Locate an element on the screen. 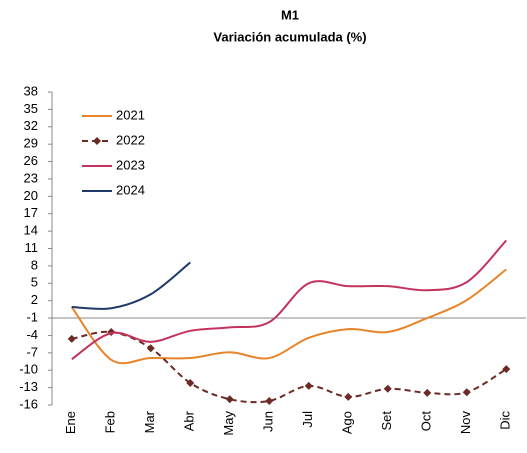 This screenshot has height=453, width=527. y-tick-label: 5 is located at coordinates (34, 282).